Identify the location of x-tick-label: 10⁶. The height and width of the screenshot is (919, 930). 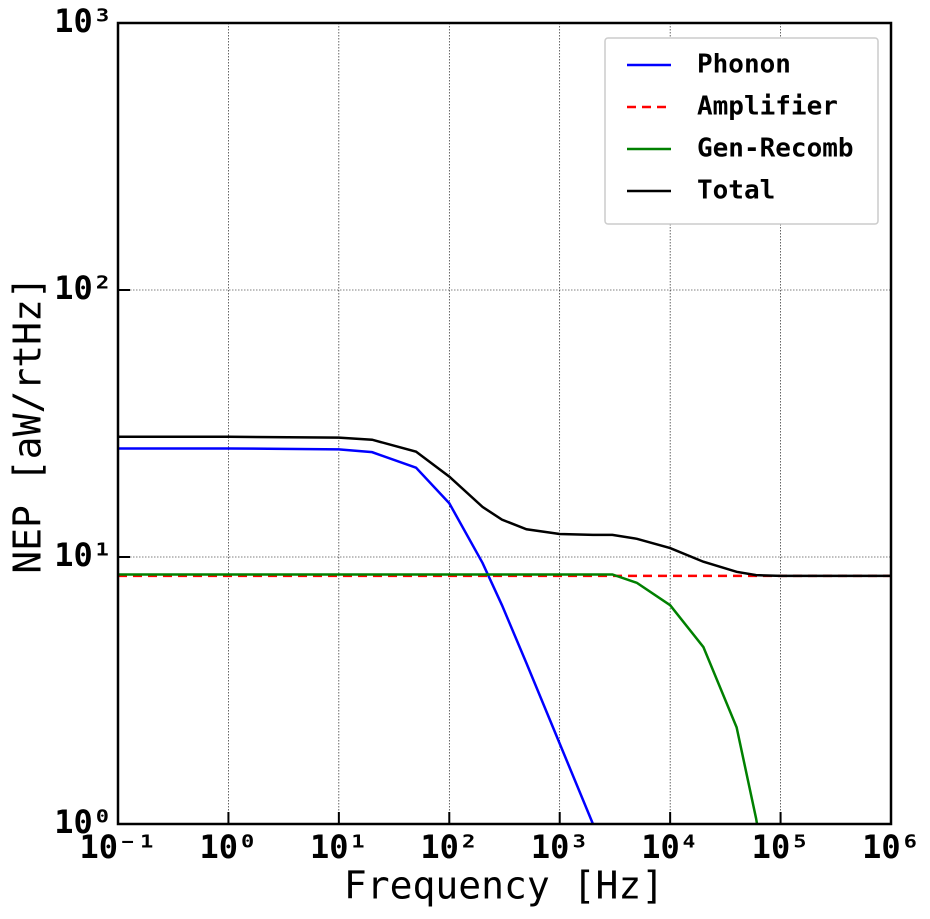
(891, 847).